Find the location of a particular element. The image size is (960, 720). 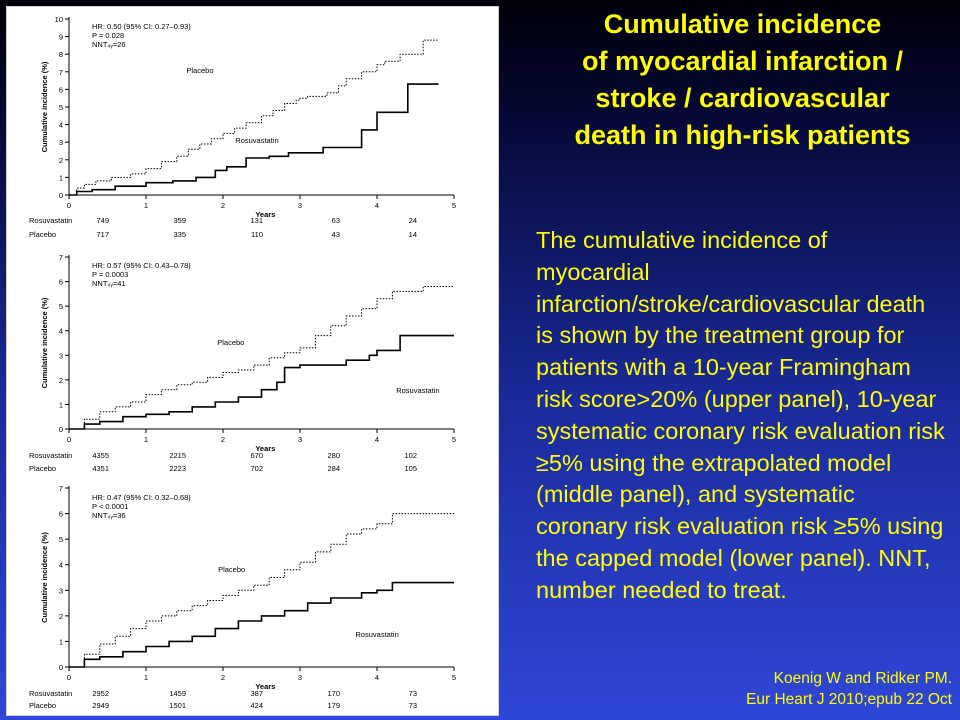

citation-line: Koenig W and Ridker PM. is located at coordinates (862, 678).